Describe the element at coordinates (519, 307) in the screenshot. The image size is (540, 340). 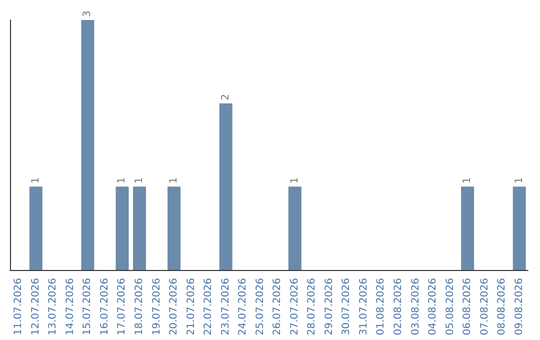
I see `x-tick-label: 09.08.2026` at that location.